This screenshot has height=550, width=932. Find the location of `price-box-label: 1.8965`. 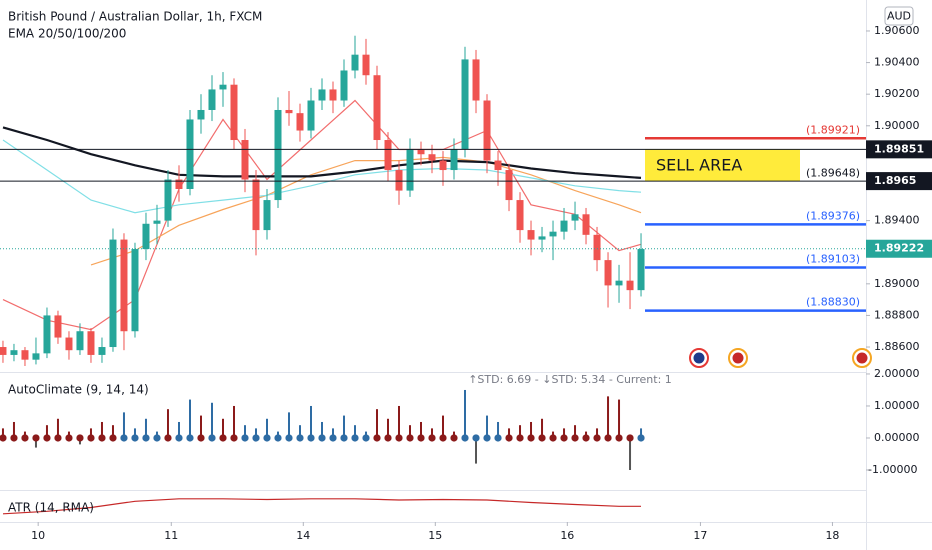

price-box-label: 1.8965 is located at coordinates (895, 180).